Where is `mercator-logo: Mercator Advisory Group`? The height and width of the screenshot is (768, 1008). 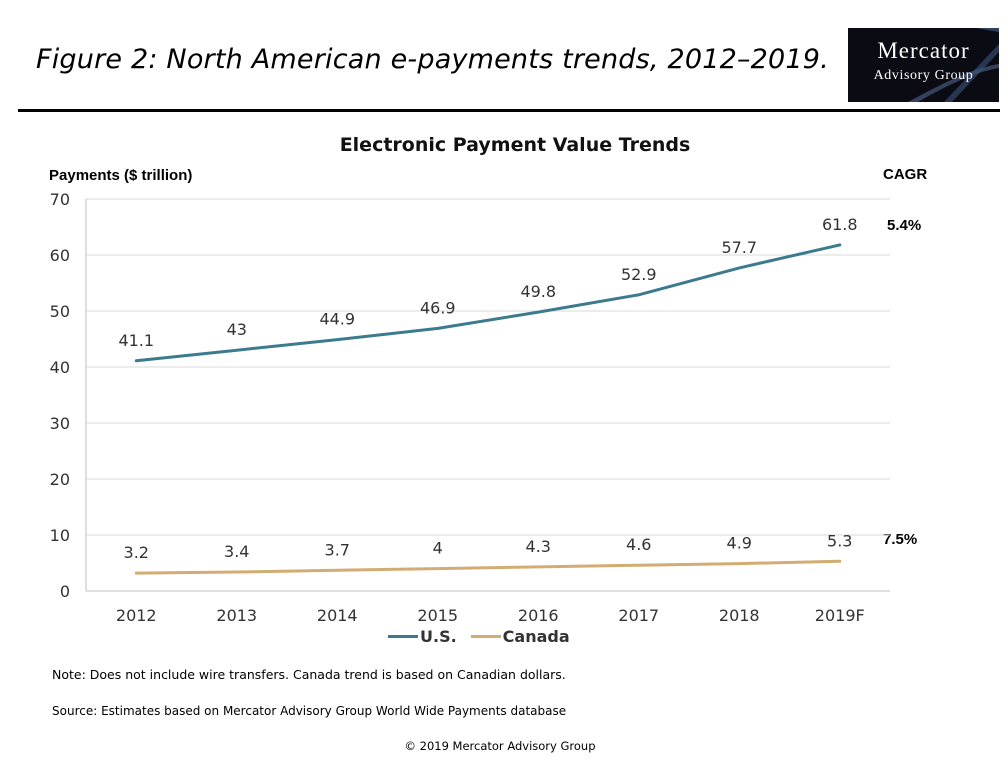
mercator-logo: Mercator Advisory Group is located at coordinates (923, 65).